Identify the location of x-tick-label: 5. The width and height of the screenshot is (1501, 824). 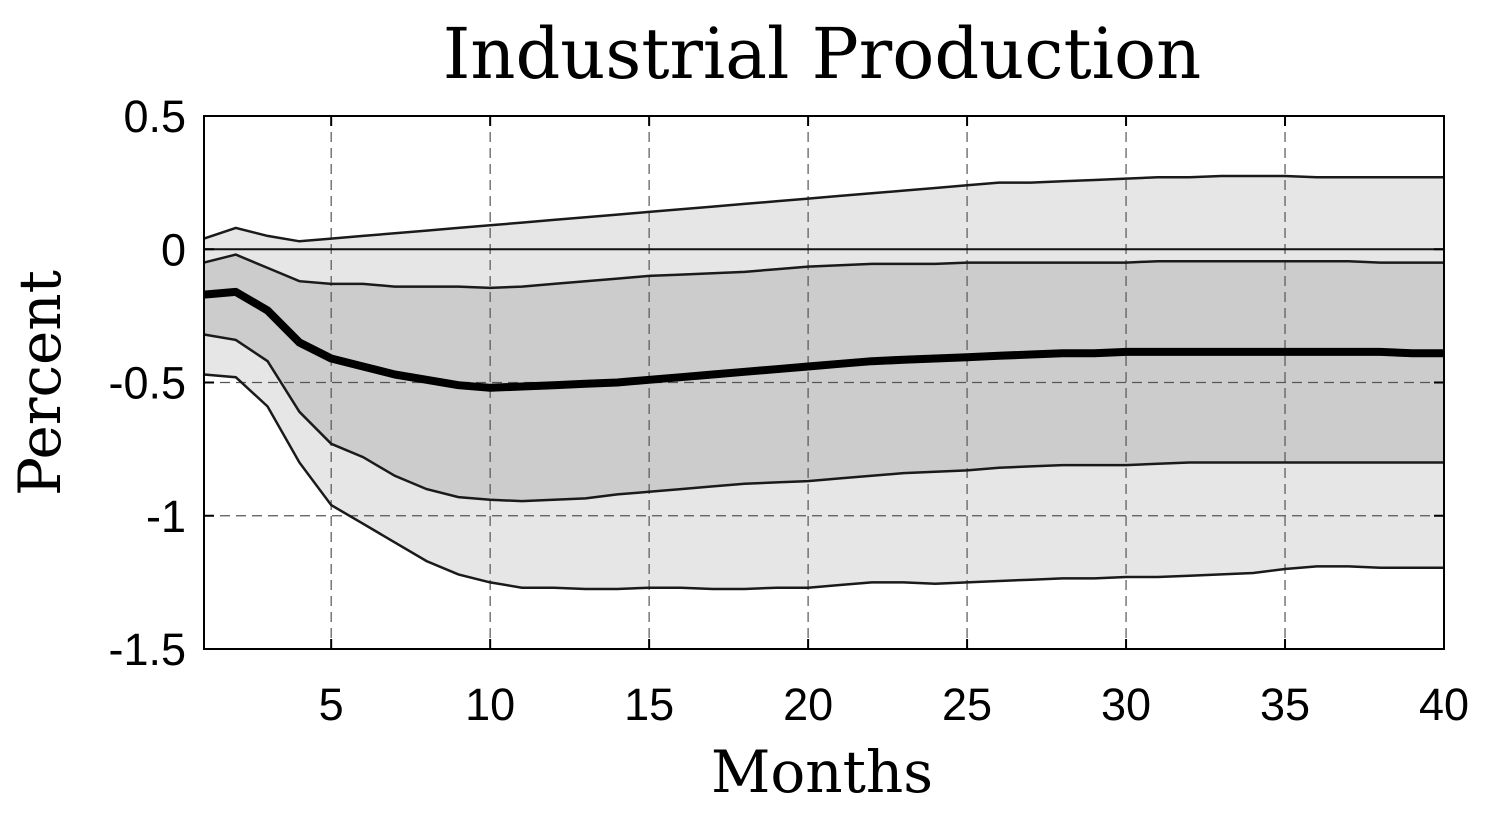
(331, 704).